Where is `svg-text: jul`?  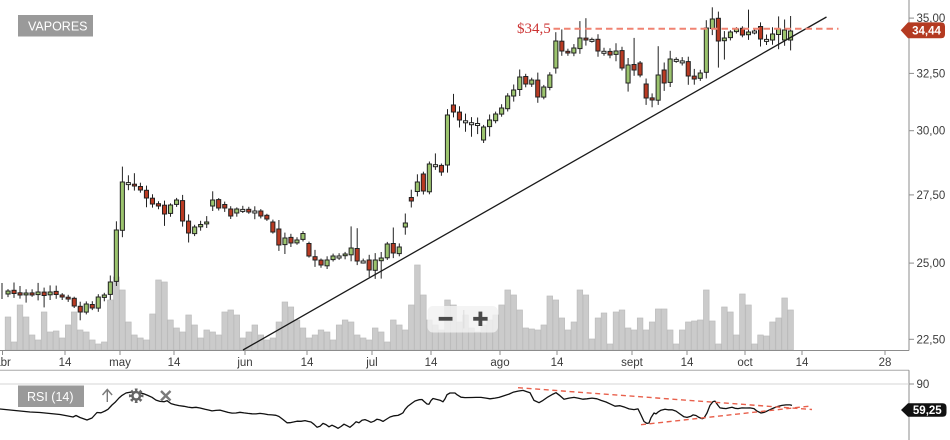 svg-text: jul is located at coordinates (371, 363).